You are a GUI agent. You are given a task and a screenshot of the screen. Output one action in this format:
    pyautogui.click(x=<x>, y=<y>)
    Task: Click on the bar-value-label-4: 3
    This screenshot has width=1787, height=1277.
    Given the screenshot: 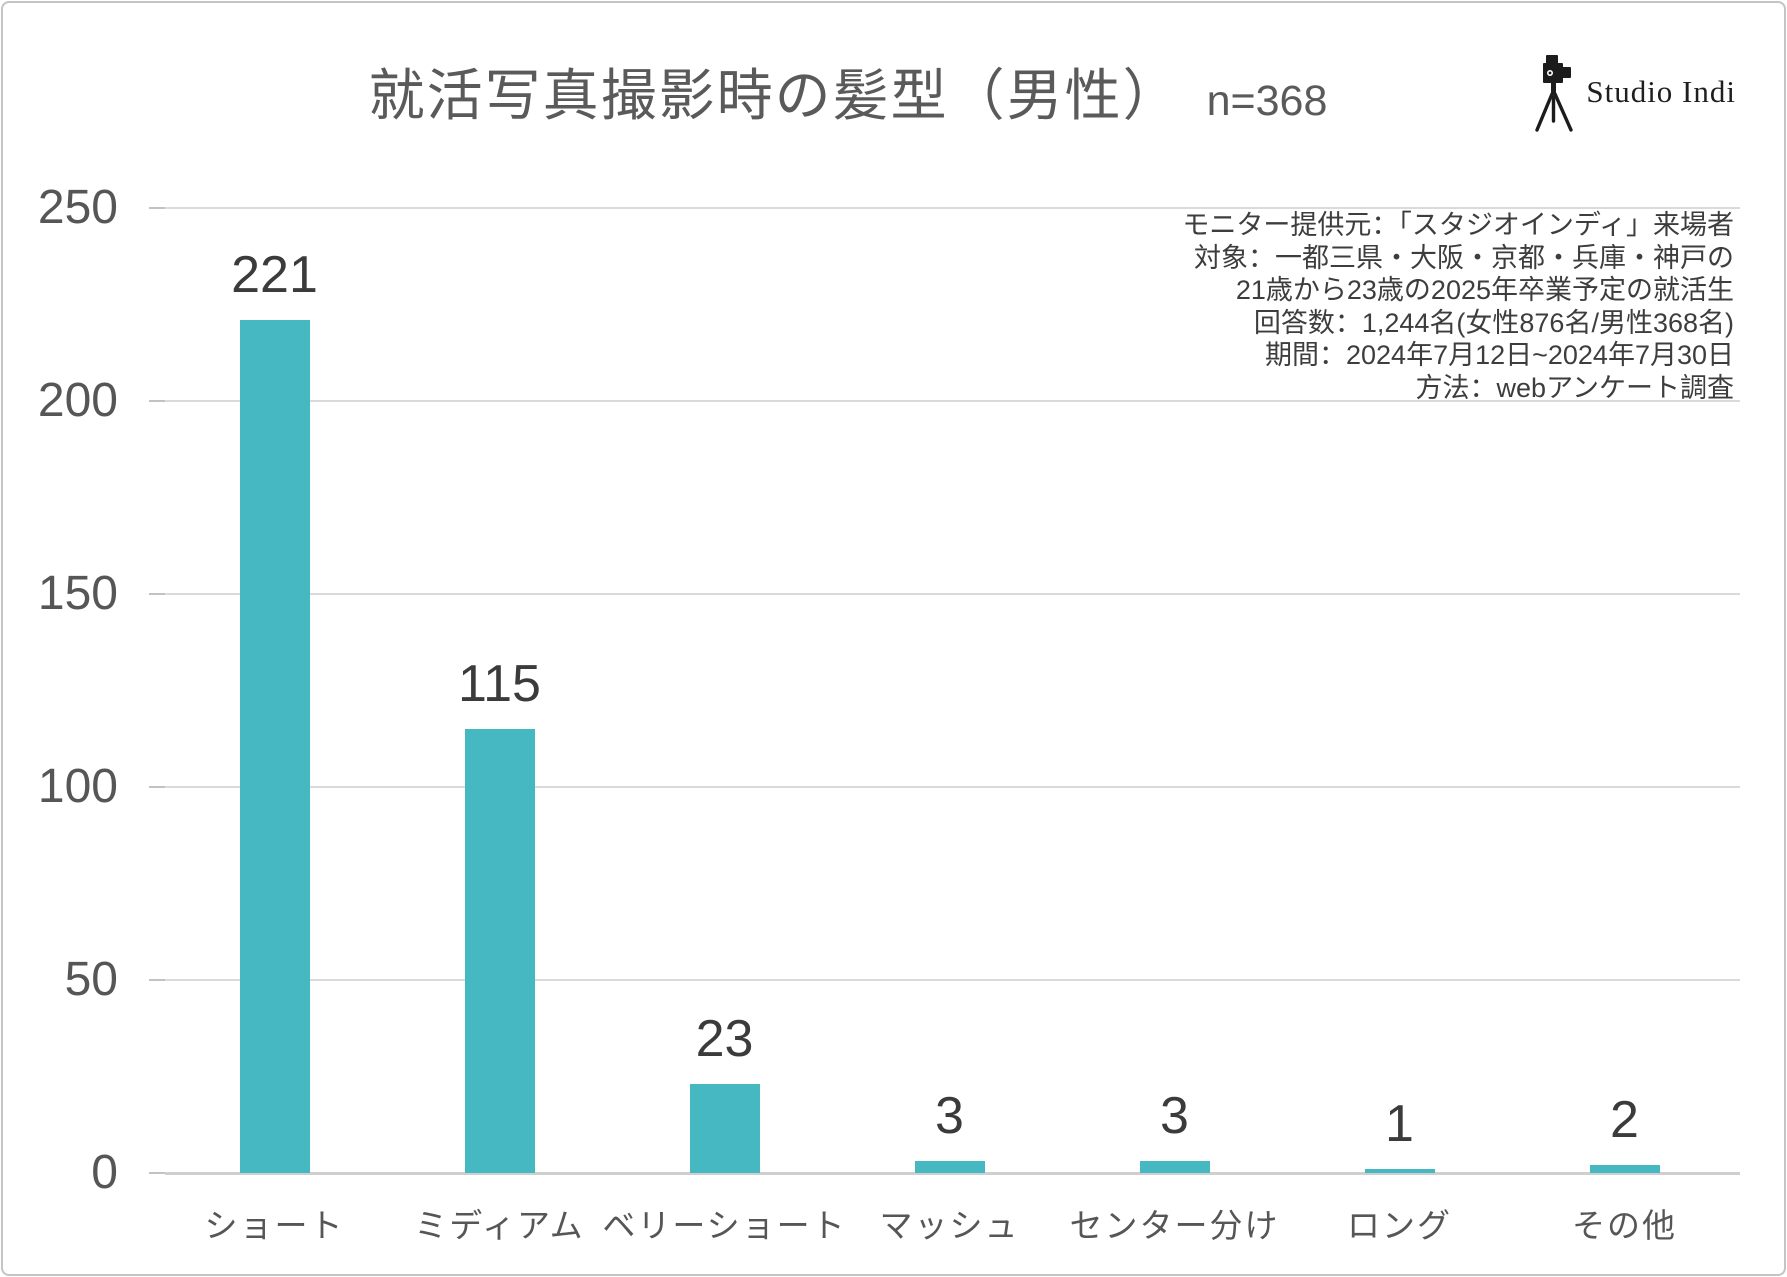 What is the action you would take?
    pyautogui.click(x=1174, y=1116)
    